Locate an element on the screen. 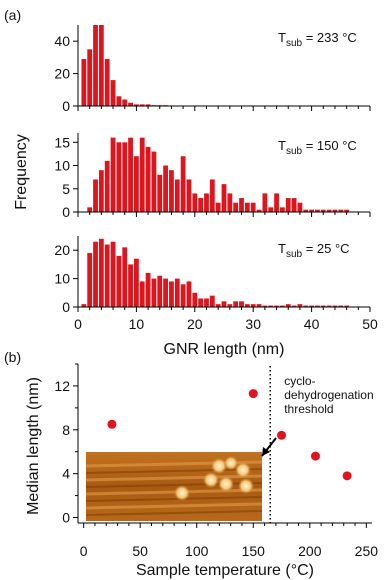 The image size is (386, 580). panel-label-a: (a) is located at coordinates (12, 15).